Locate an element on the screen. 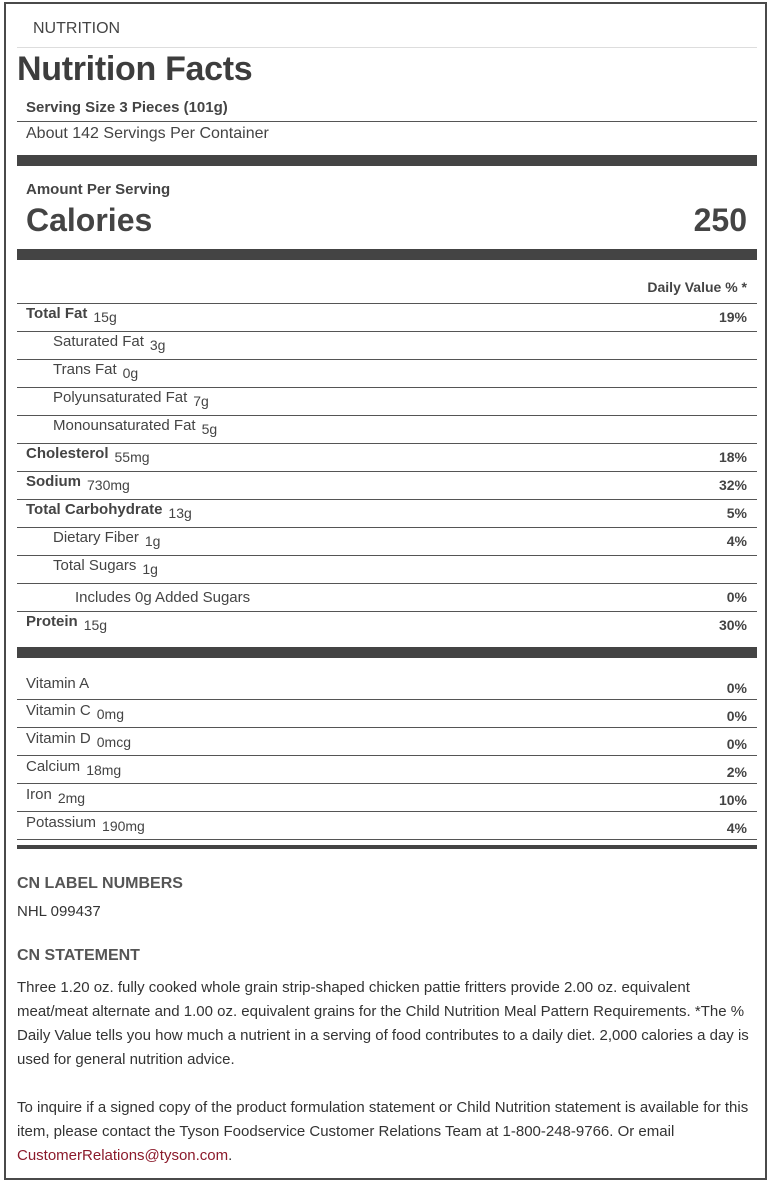 The width and height of the screenshot is (771, 1182). nutrient-label: Protein 15g is located at coordinates (67, 623).